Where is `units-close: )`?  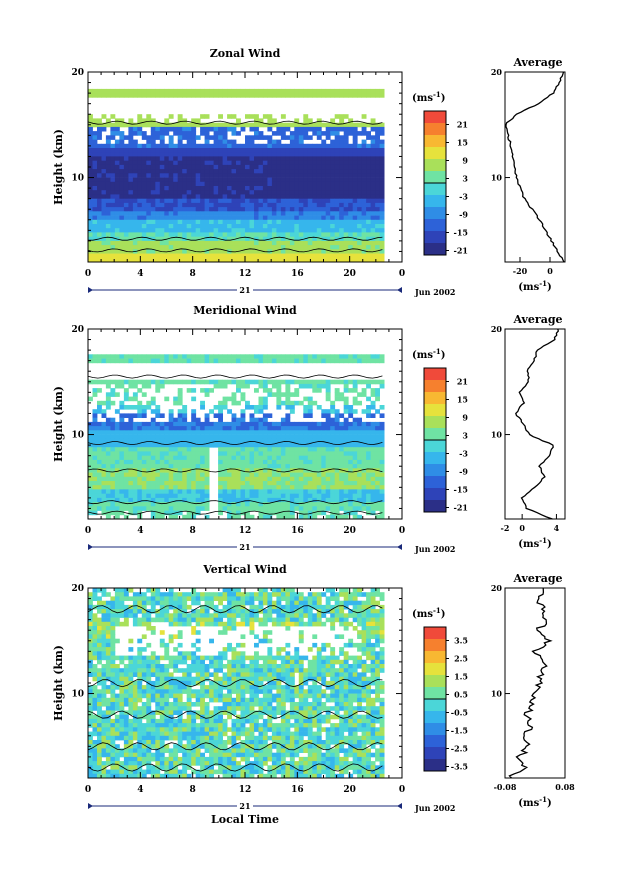
units-close: ) is located at coordinates (549, 544).